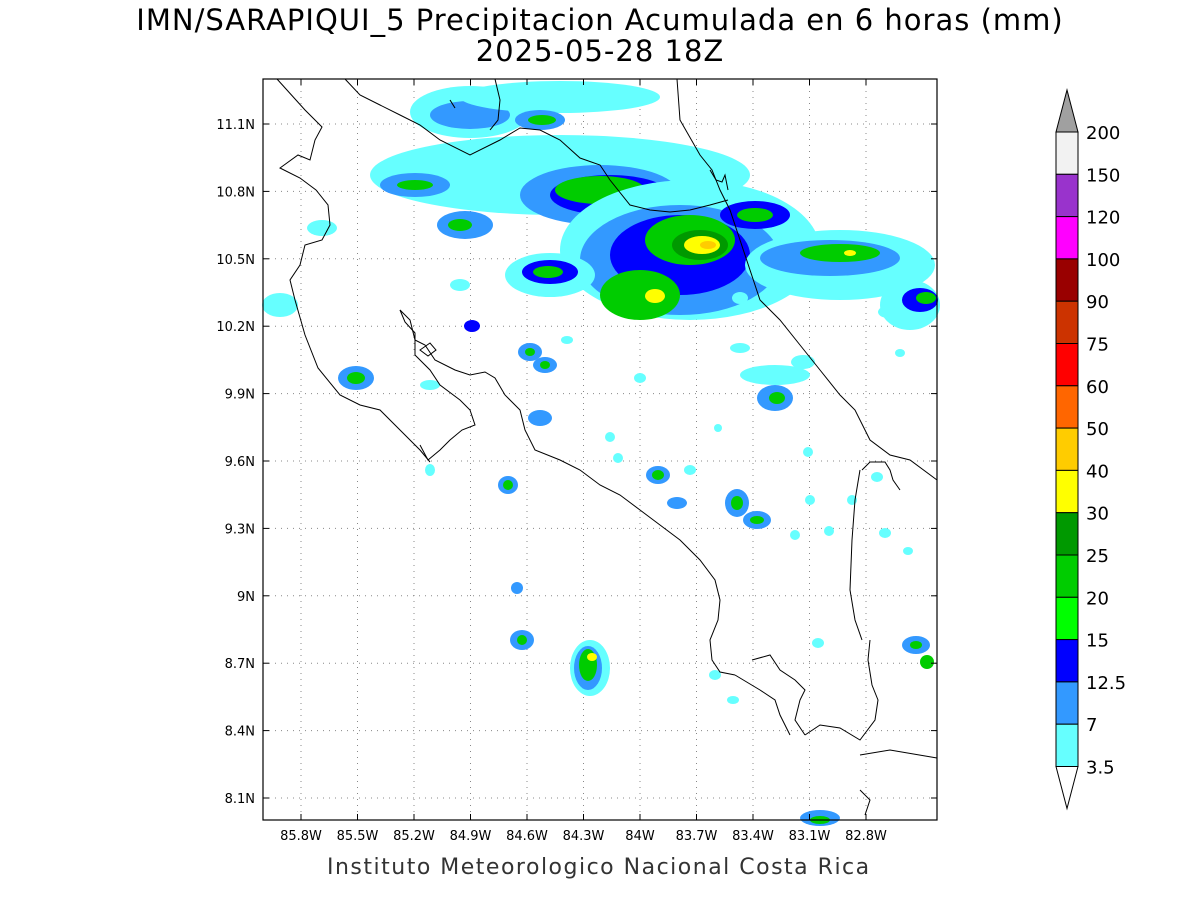 The width and height of the screenshot is (1200, 900). What do you see at coordinates (1097, 514) in the screenshot?
I see `colorbar-label: 30` at bounding box center [1097, 514].